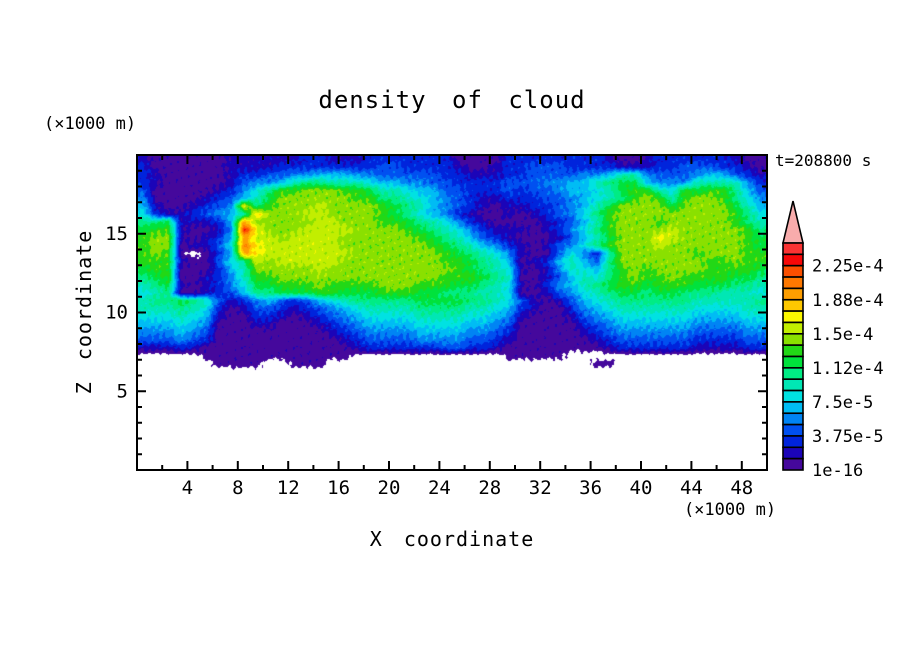 This screenshot has height=654, width=904. What do you see at coordinates (90, 124) in the screenshot?
I see `z-axis-unit-label: (×1000 m)` at bounding box center [90, 124].